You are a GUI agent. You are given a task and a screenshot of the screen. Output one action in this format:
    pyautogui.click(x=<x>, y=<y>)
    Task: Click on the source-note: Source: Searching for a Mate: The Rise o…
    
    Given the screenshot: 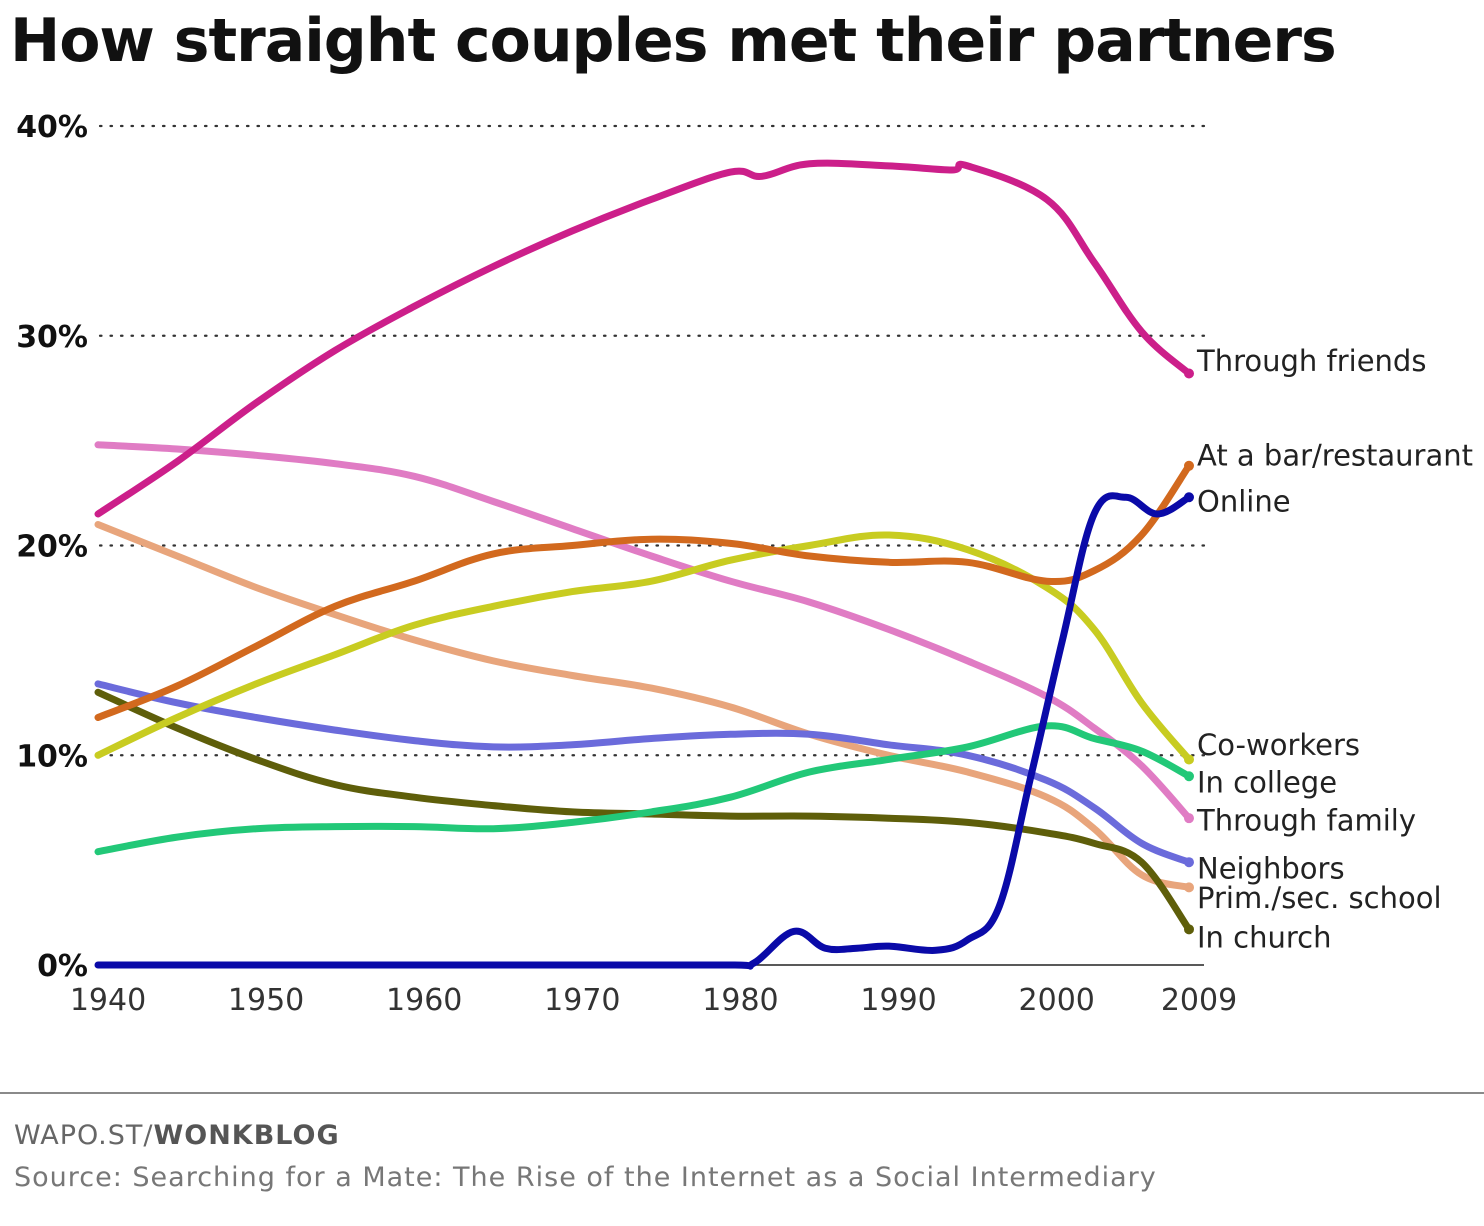 What is the action you would take?
    pyautogui.click(x=585, y=1177)
    